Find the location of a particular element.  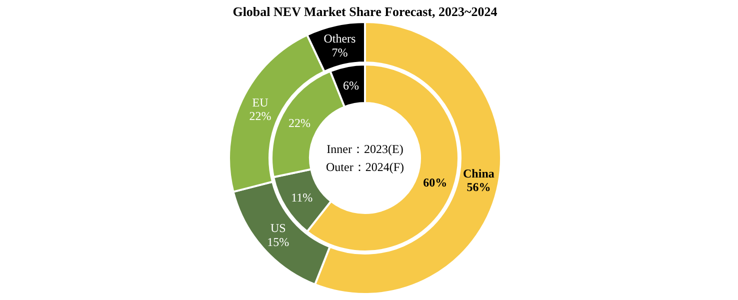

data-label: 60% is located at coordinates (435, 182).